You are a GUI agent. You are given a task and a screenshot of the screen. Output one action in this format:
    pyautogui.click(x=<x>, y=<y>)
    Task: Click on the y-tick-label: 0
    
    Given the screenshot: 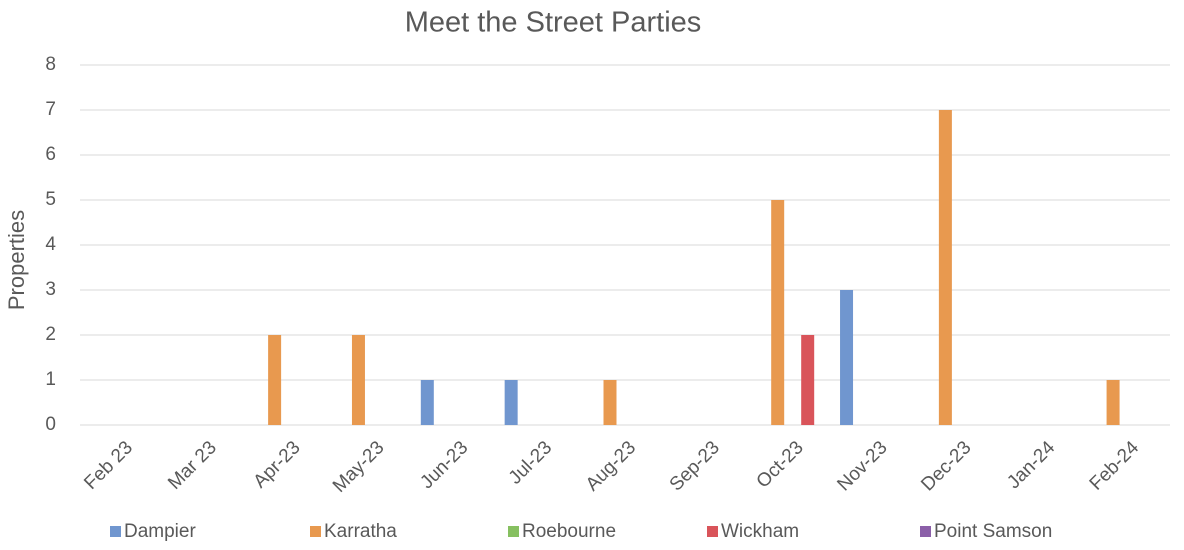 What is the action you would take?
    pyautogui.click(x=50, y=424)
    